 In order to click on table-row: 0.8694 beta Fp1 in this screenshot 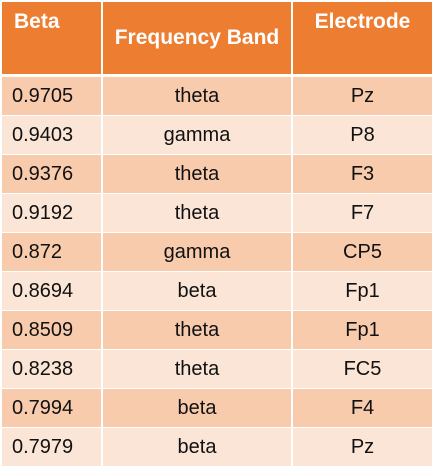, I will do `click(217, 291)`.